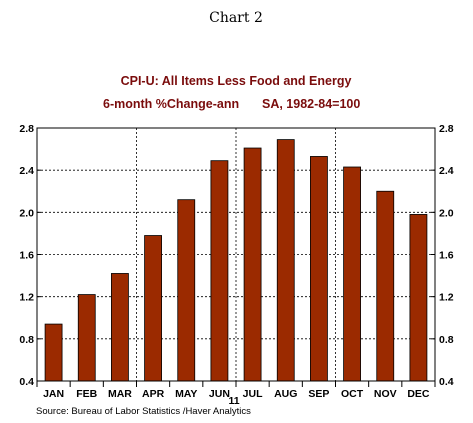 This screenshot has height=423, width=473. I want to click on chart-subtitle-measure: 6-month %Change-ann, so click(171, 104).